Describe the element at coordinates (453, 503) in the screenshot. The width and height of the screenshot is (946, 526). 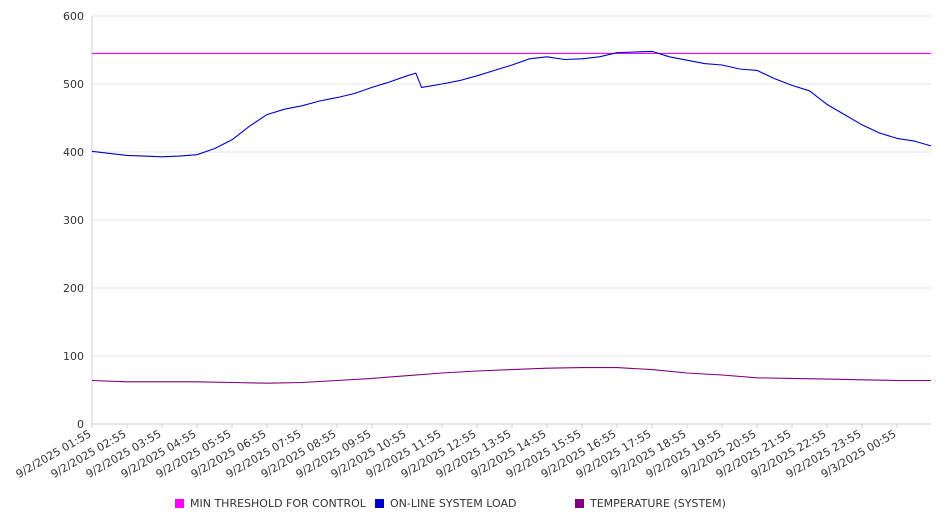
I see `legend-label-load: ON-LINE SYSTEM LOAD` at that location.